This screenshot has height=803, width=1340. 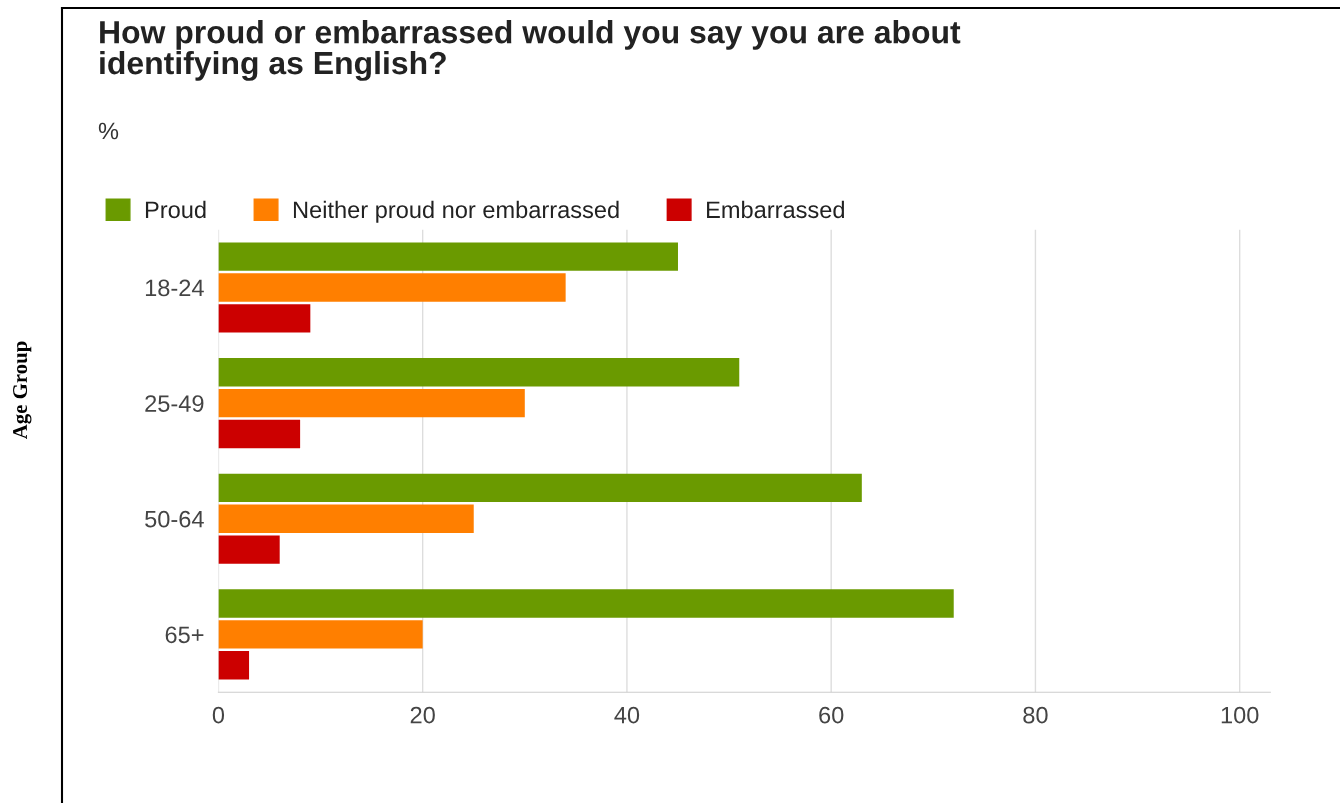 I want to click on y-tick-label: 18-24, so click(x=174, y=288).